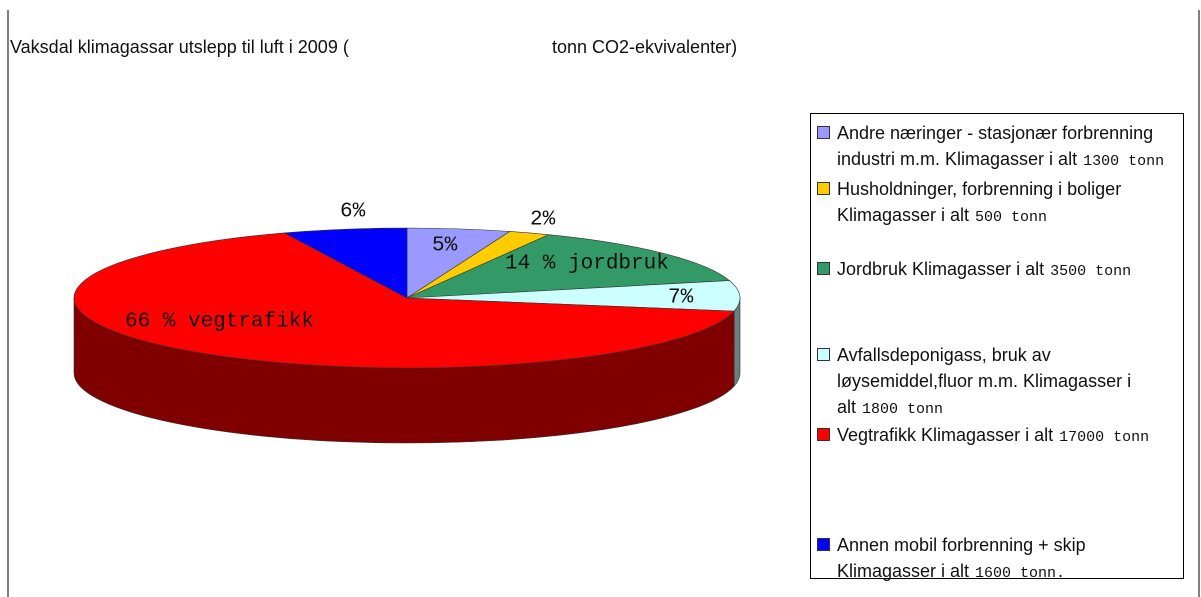 Image resolution: width=1201 pixels, height=597 pixels. Describe the element at coordinates (587, 264) in the screenshot. I see `data-label: 14 % jordbruk` at that location.